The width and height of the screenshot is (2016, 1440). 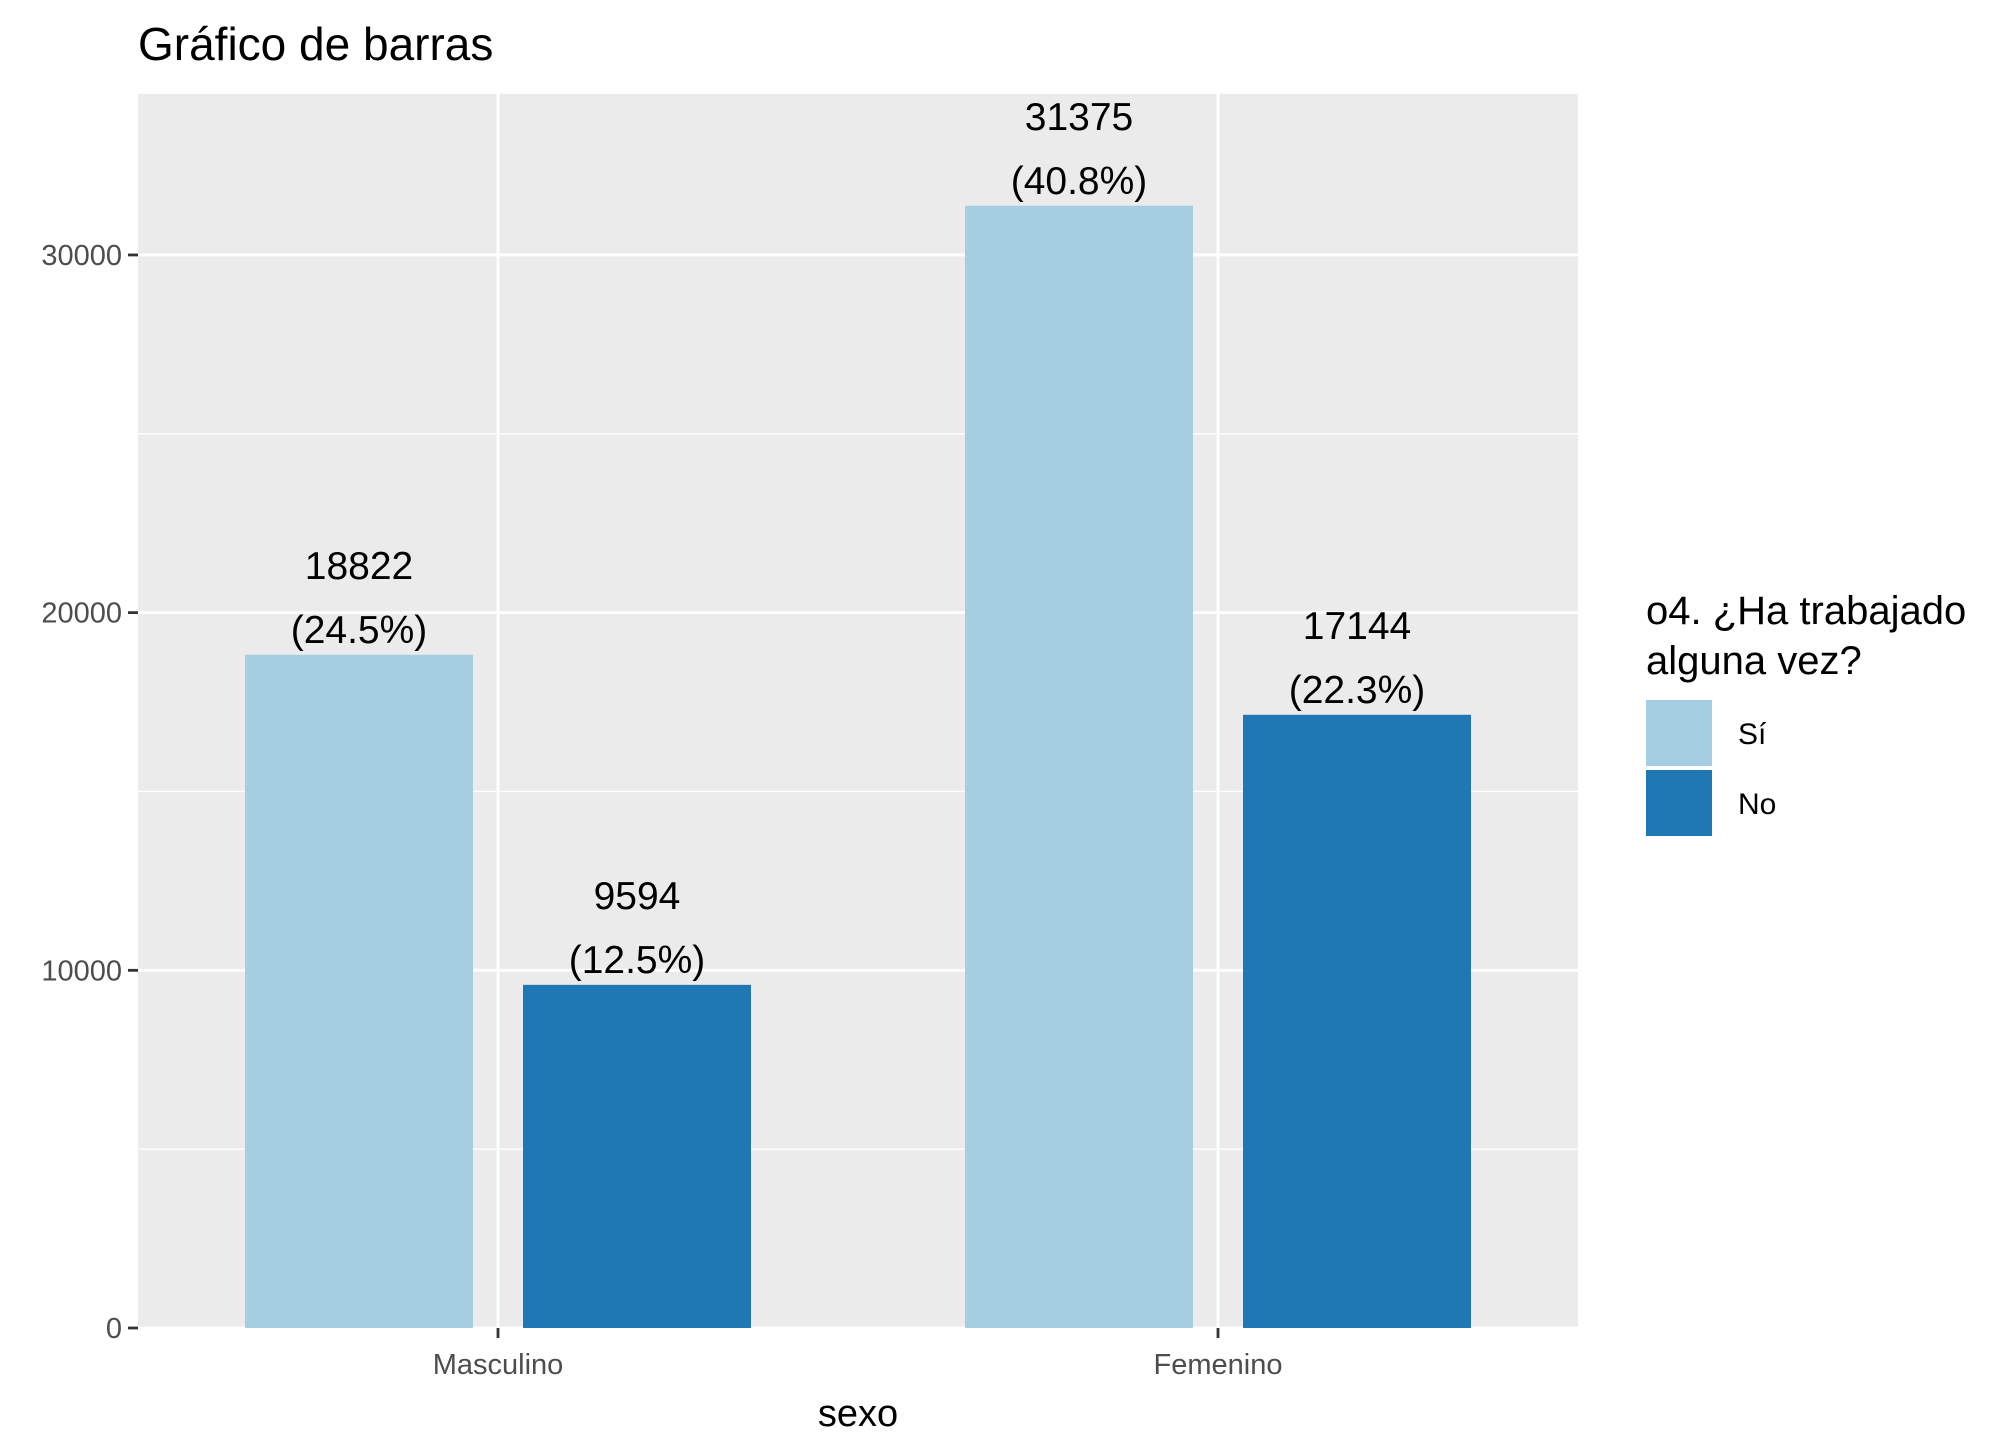 What do you see at coordinates (81, 256) in the screenshot?
I see `y-tick-label: 30000` at bounding box center [81, 256].